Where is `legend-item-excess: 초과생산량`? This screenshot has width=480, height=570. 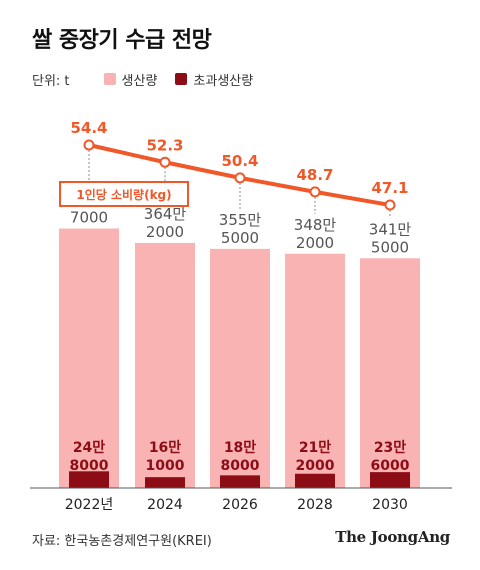
legend-item-excess: 초과생산량 is located at coordinates (214, 79).